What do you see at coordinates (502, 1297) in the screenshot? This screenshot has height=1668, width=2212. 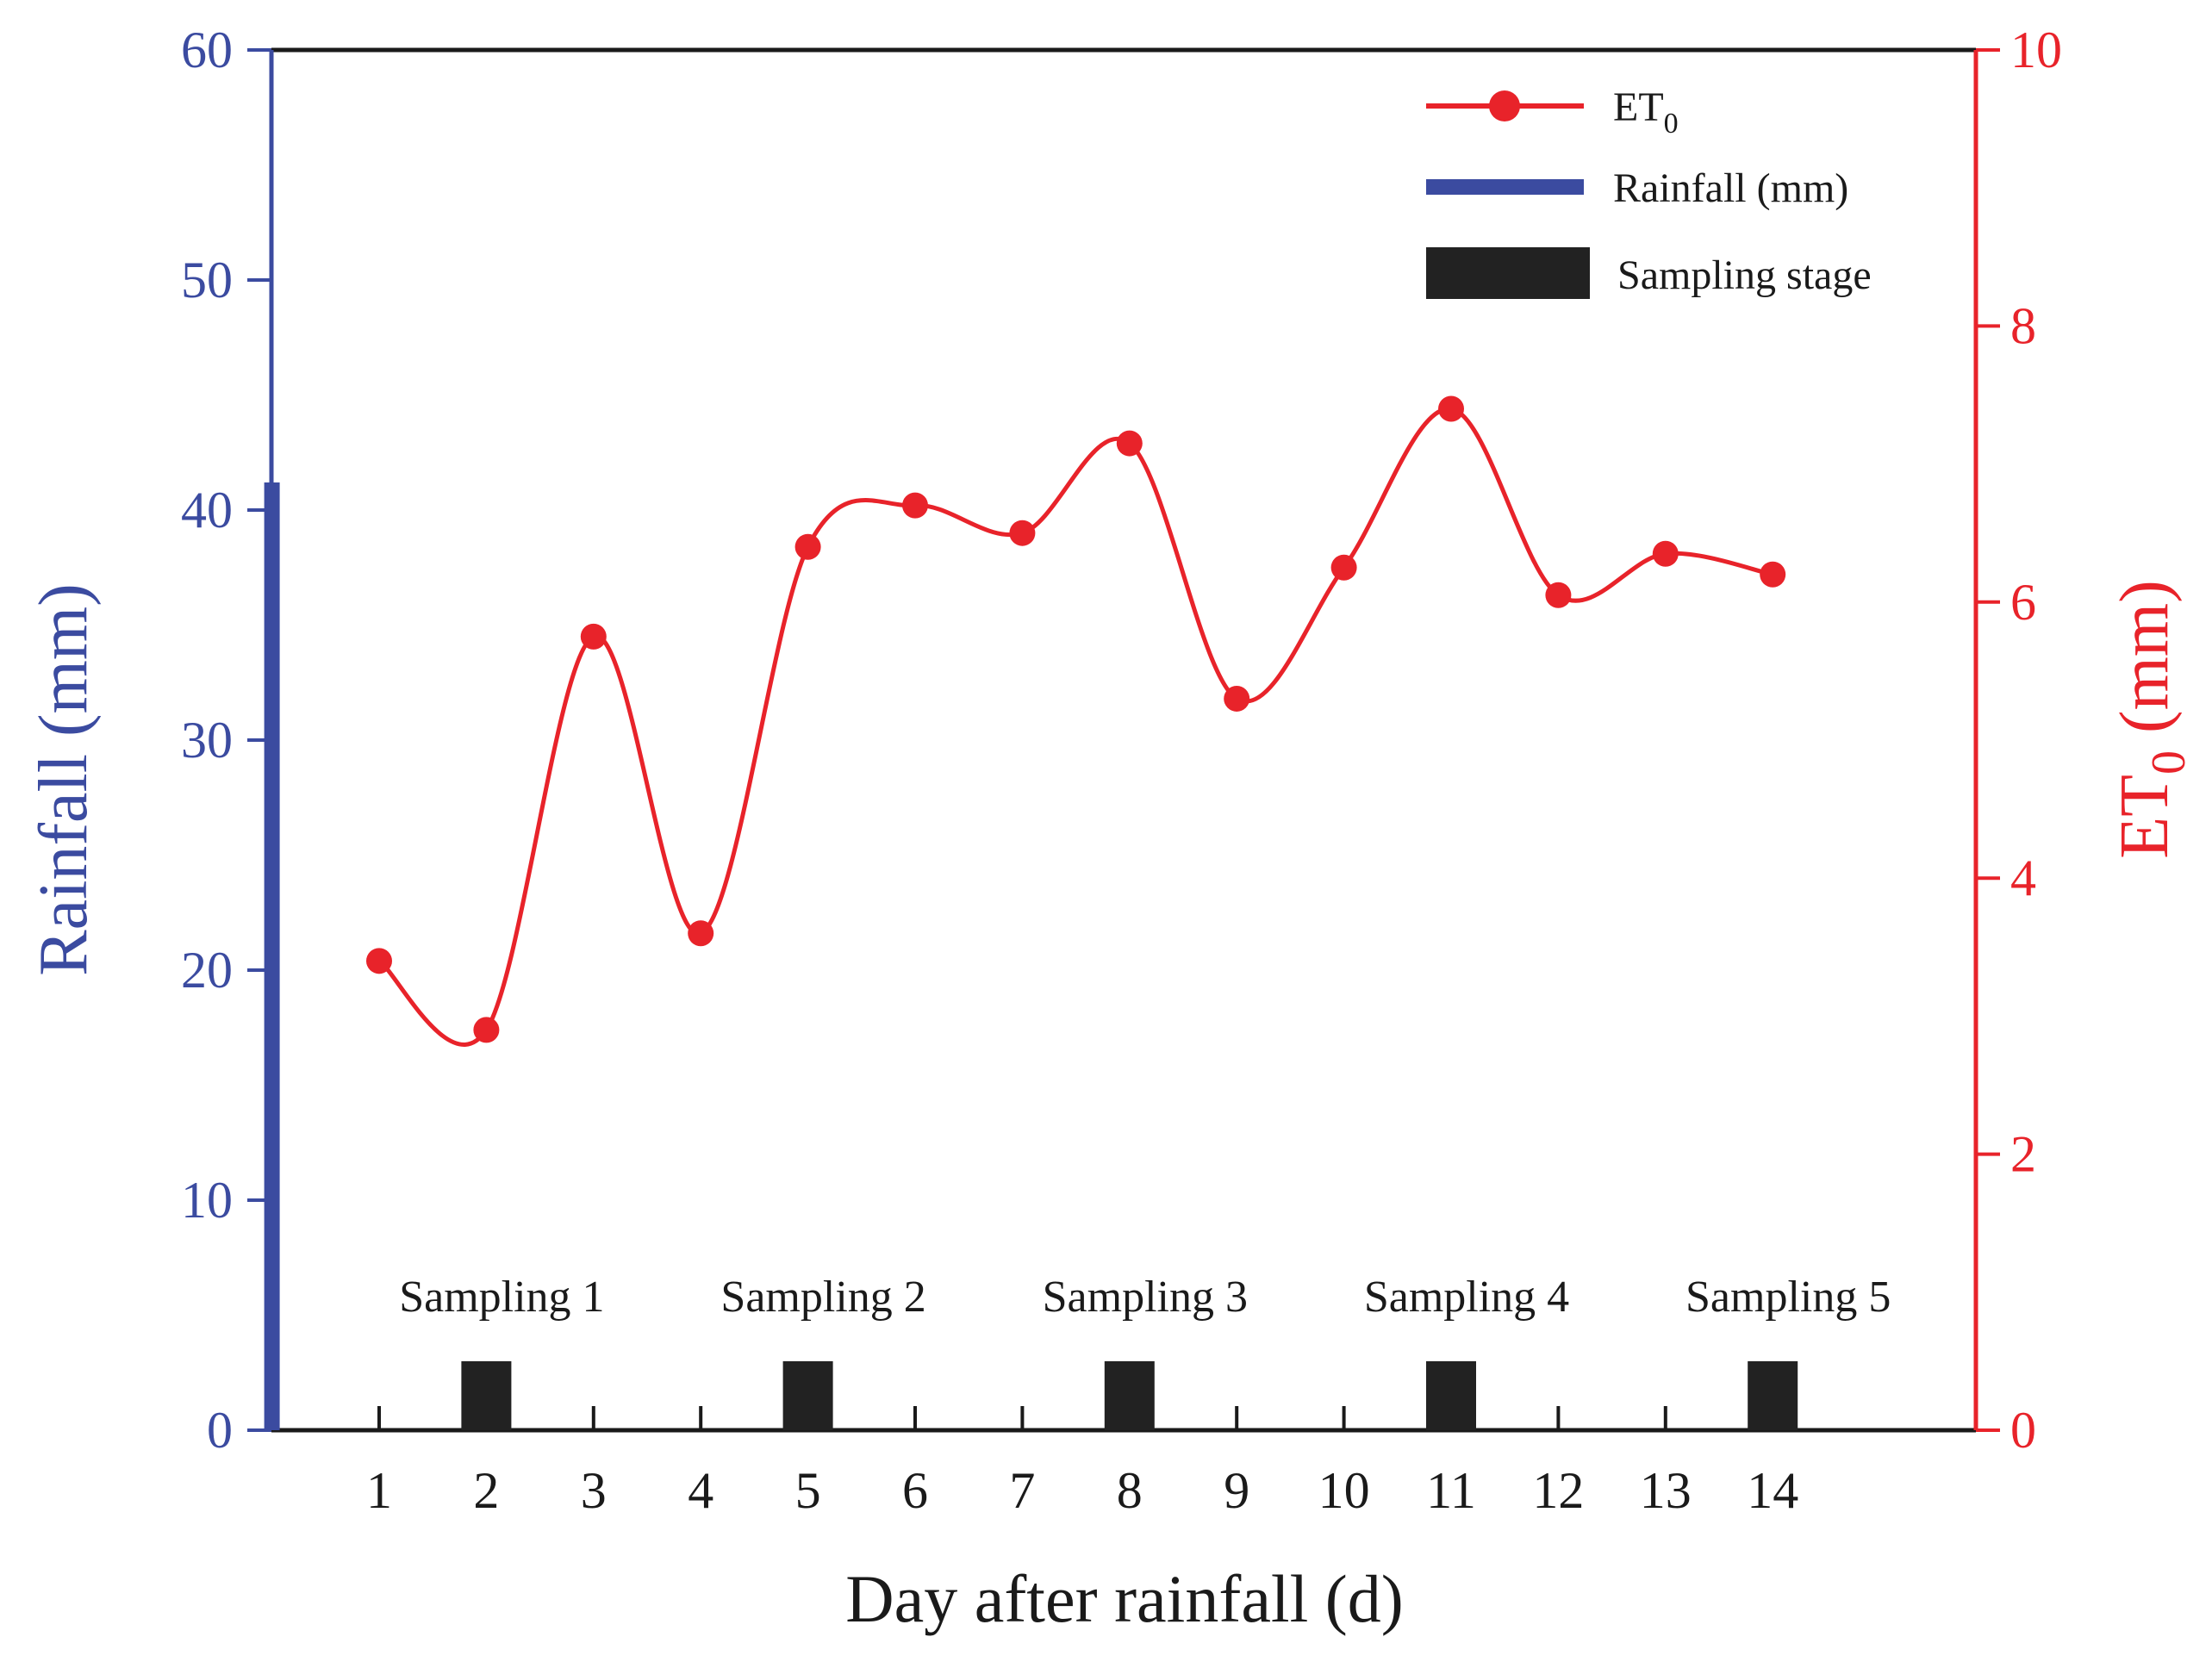 I see `sampling-stage-label: Sampling 1` at bounding box center [502, 1297].